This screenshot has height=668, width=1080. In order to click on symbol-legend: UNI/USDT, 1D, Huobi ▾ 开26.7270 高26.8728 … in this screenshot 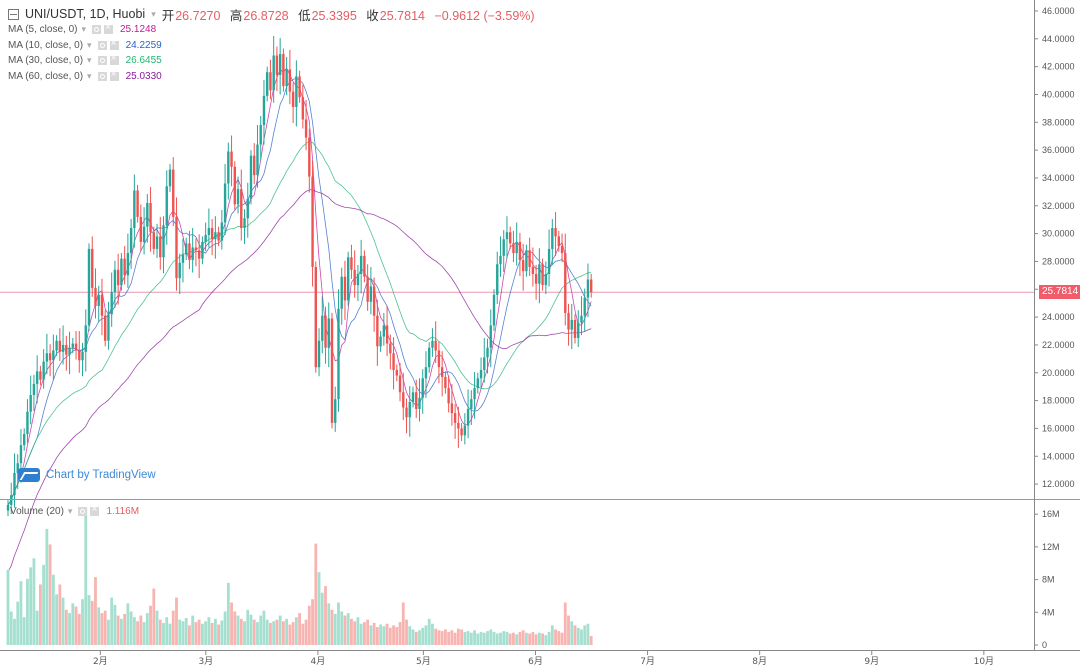, I will do `click(274, 14)`.